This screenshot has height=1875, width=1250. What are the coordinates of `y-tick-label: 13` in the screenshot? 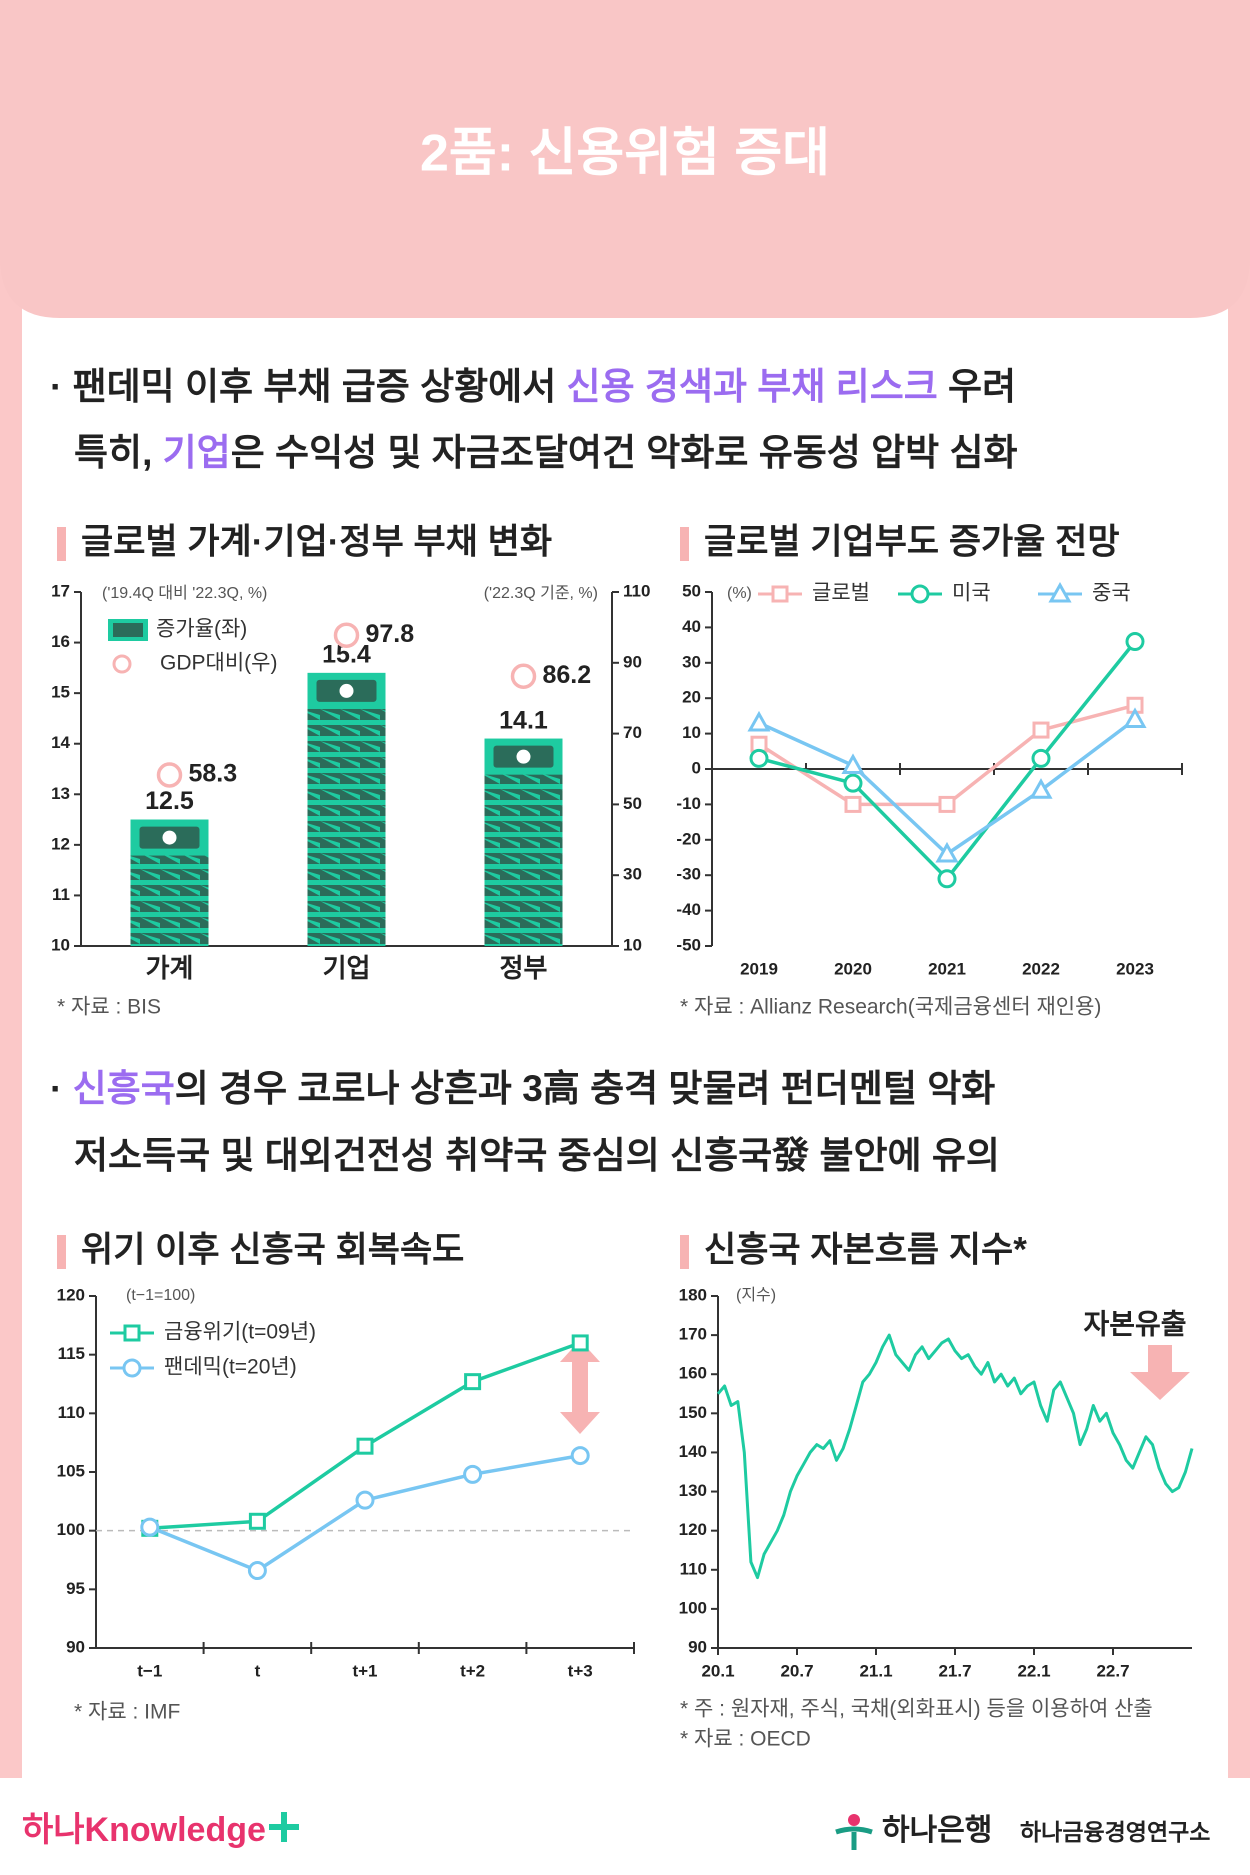 It's located at (60, 793).